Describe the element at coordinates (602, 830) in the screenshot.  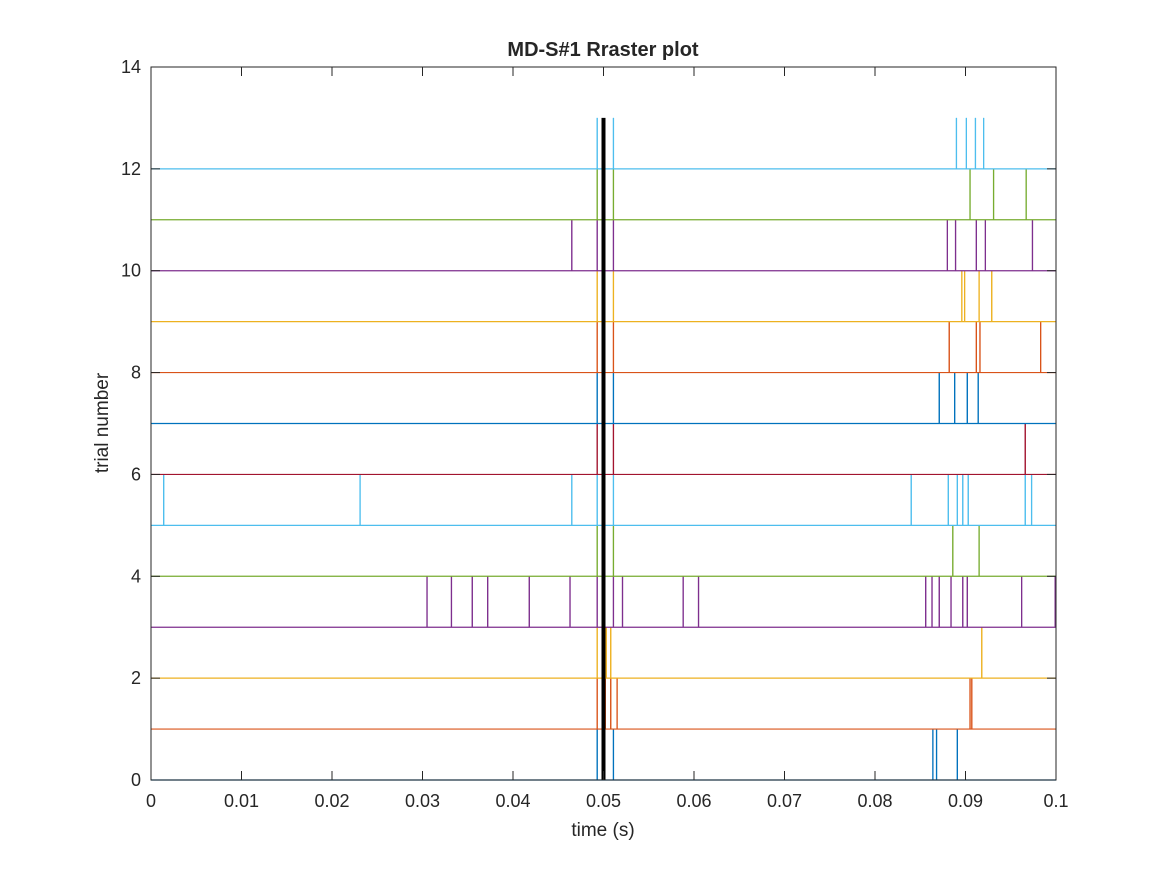
I see `x-axis-label: time (s)` at that location.